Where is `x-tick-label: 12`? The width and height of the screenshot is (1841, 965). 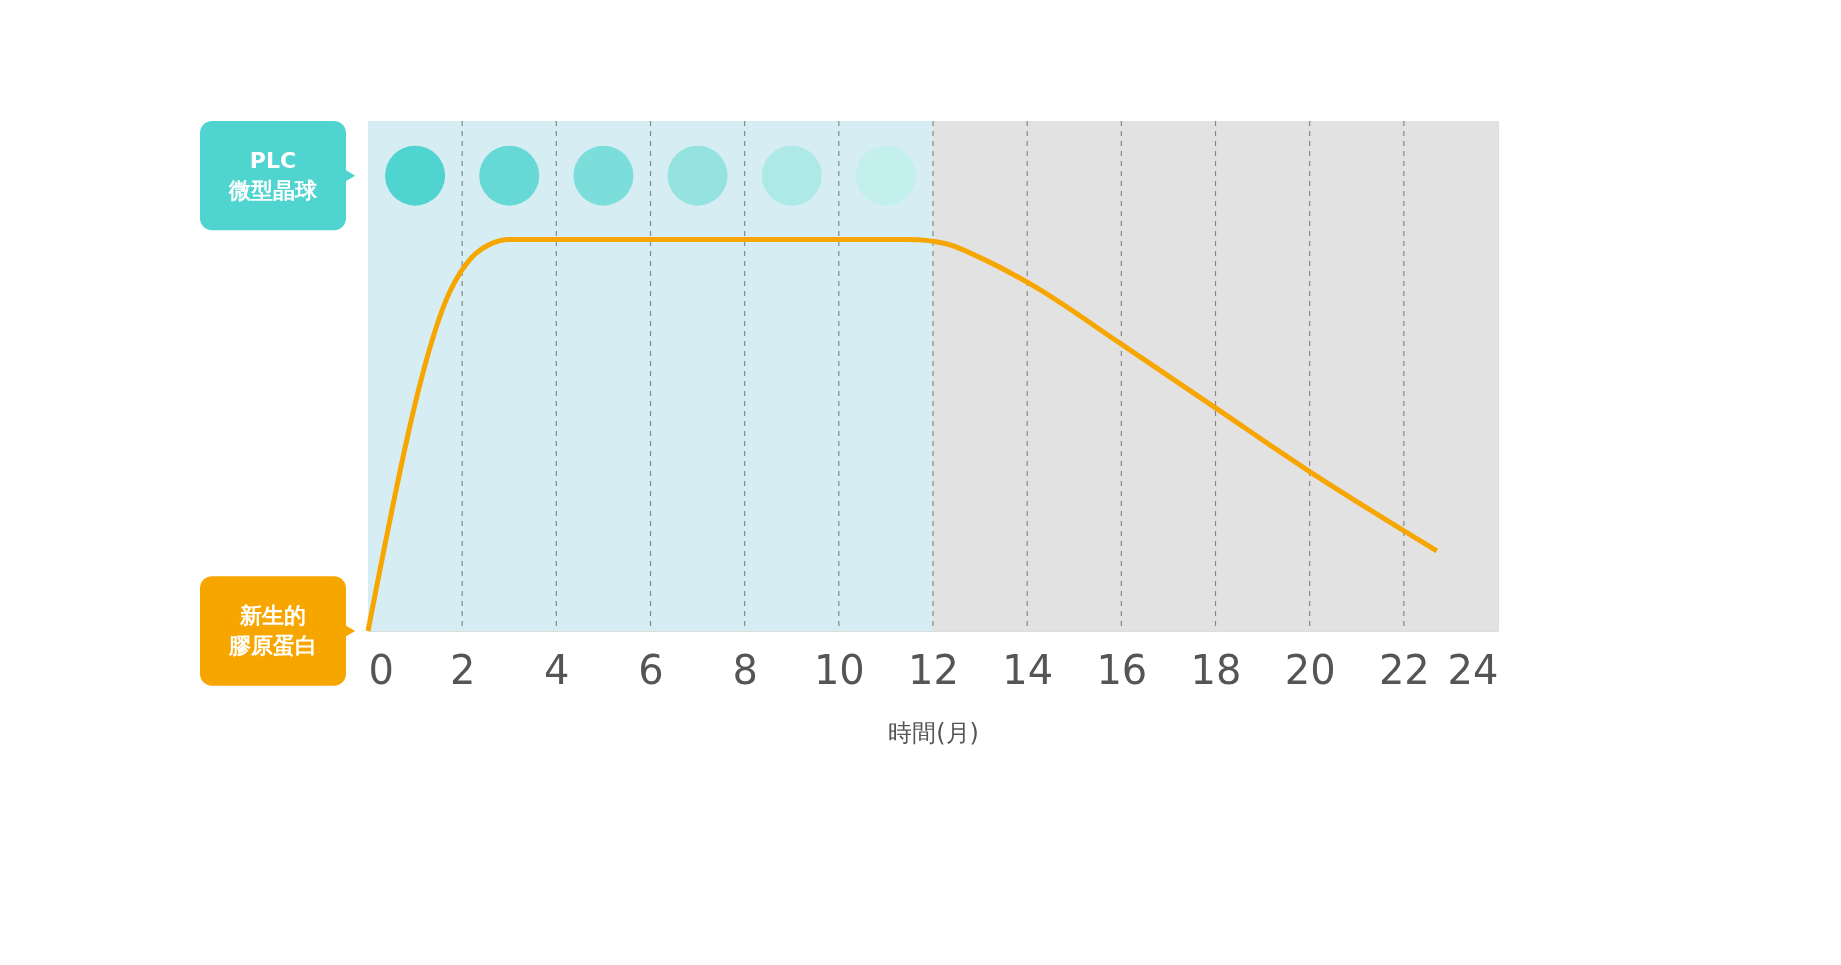
x-tick-label: 12 is located at coordinates (933, 669).